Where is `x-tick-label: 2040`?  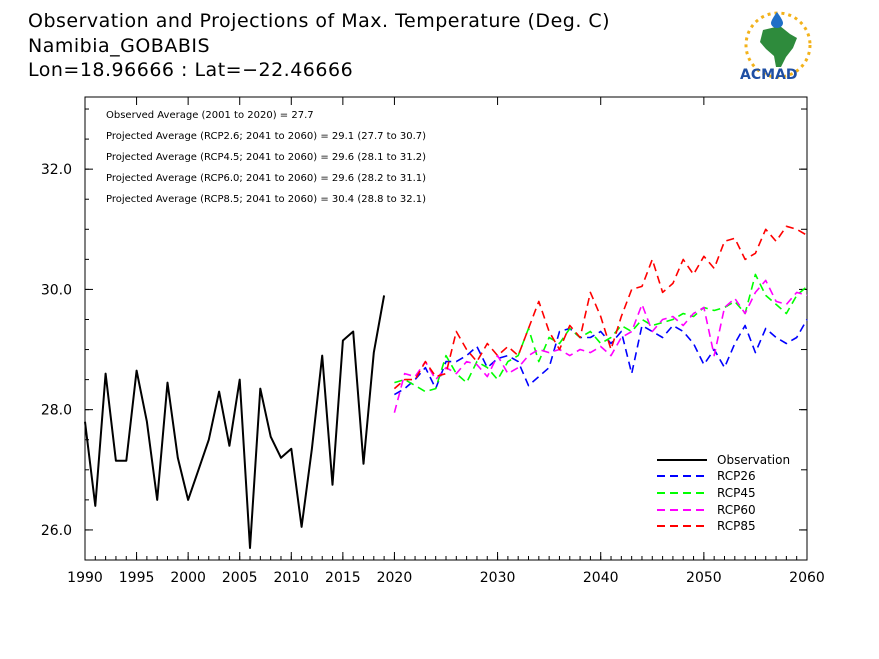
x-tick-label: 2040 is located at coordinates (601, 578).